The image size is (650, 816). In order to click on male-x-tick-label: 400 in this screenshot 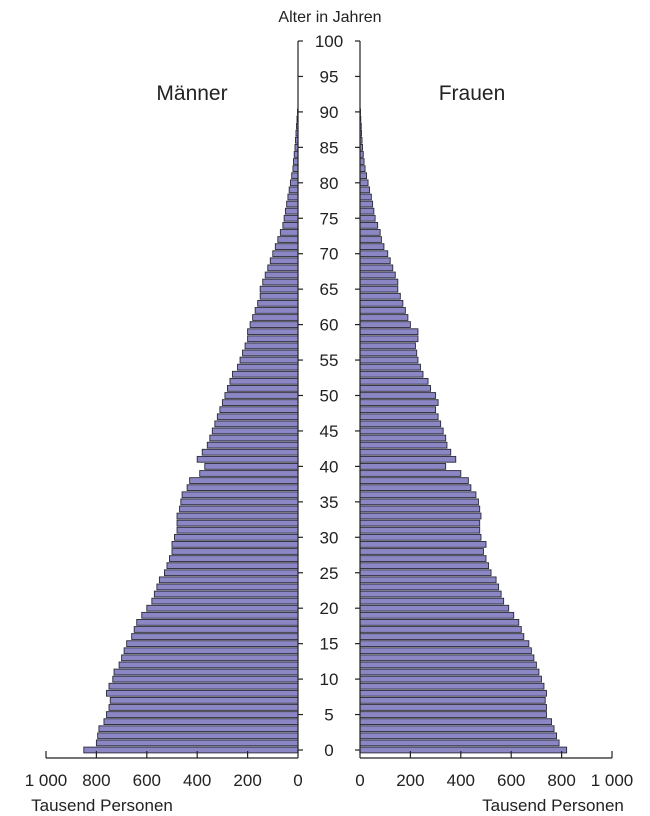, I will do `click(197, 780)`.